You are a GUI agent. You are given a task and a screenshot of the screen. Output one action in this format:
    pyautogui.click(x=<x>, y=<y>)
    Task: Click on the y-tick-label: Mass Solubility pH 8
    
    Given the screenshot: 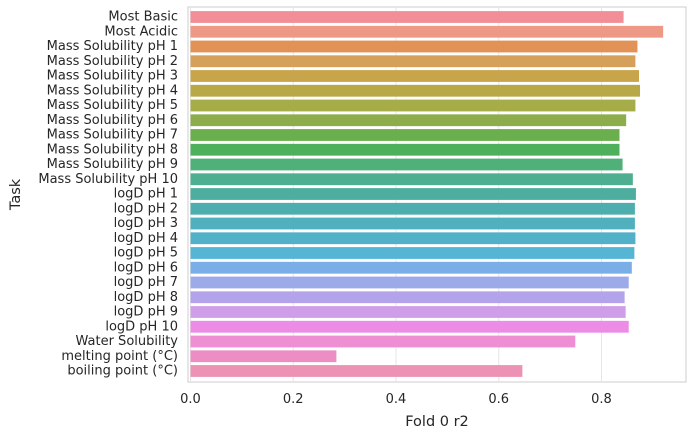 What is the action you would take?
    pyautogui.click(x=112, y=149)
    